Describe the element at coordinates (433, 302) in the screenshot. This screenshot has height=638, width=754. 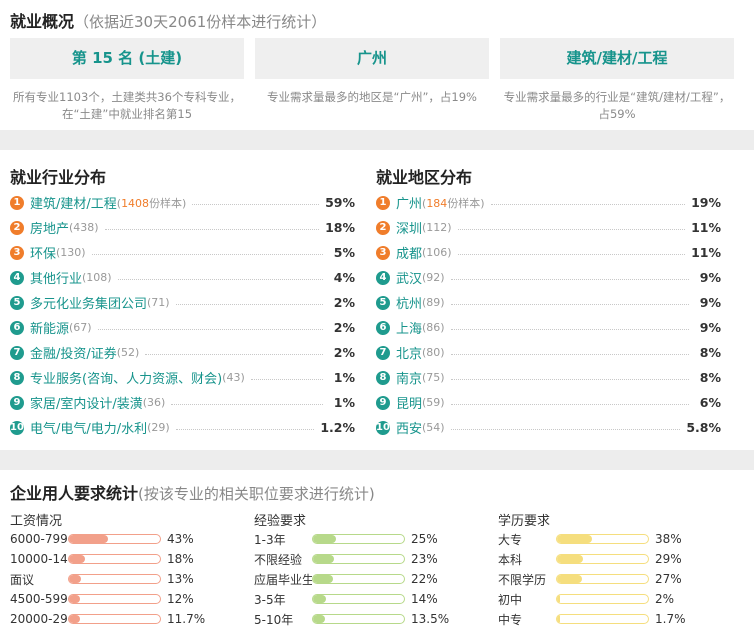
I see `region-count: (89)` at that location.